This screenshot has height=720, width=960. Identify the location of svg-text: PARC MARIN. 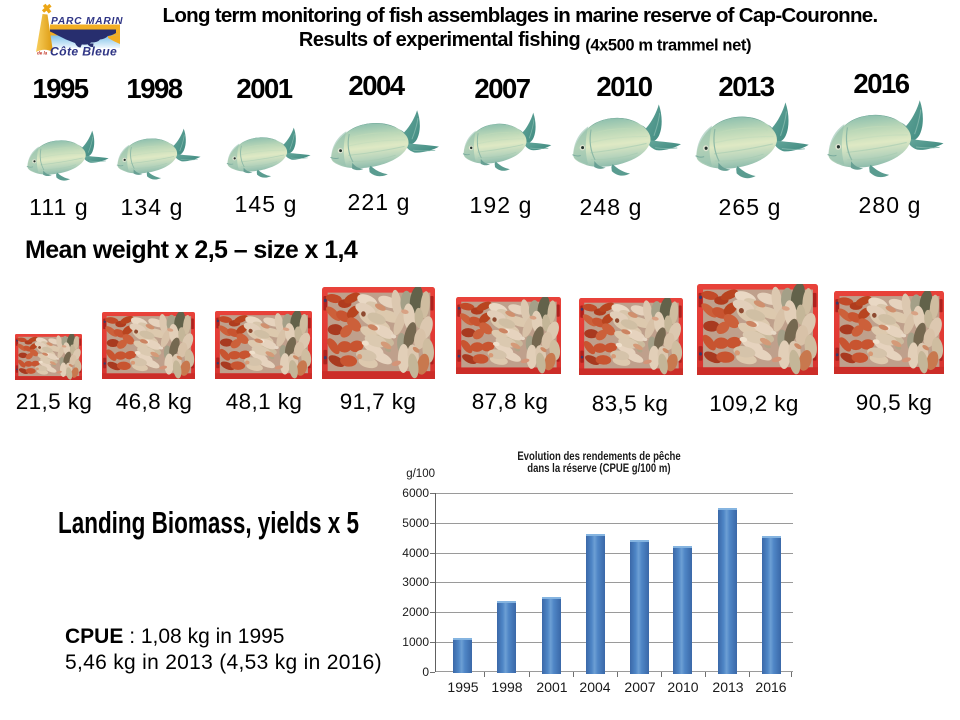
(87, 21).